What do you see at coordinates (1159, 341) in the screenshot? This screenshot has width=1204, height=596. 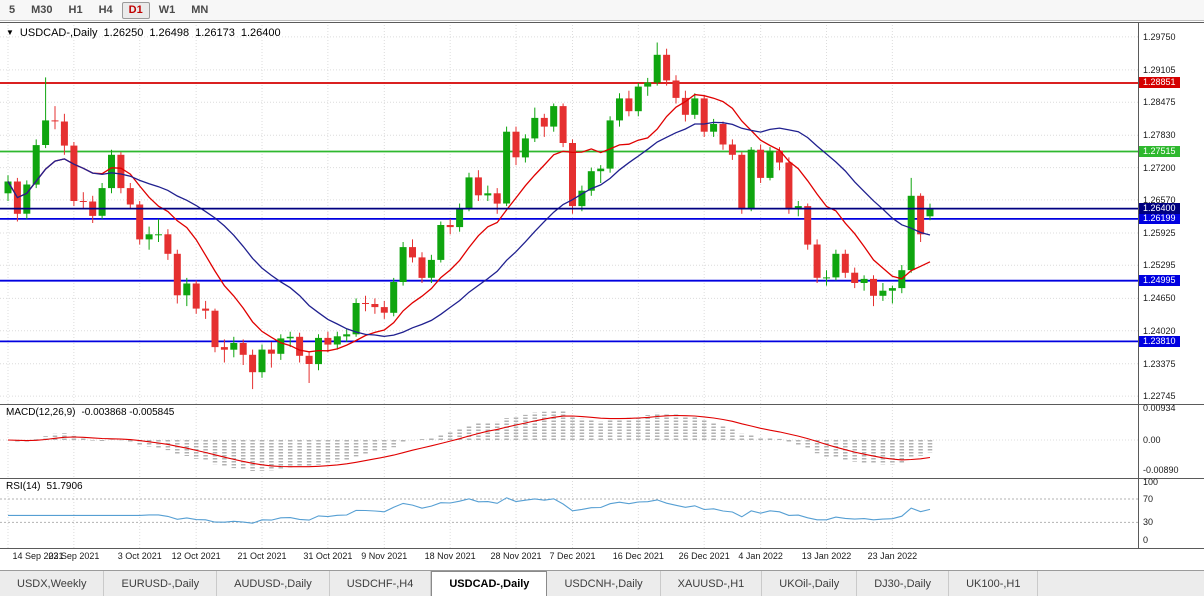 I see `level-price-badge: 1.23810` at bounding box center [1159, 341].